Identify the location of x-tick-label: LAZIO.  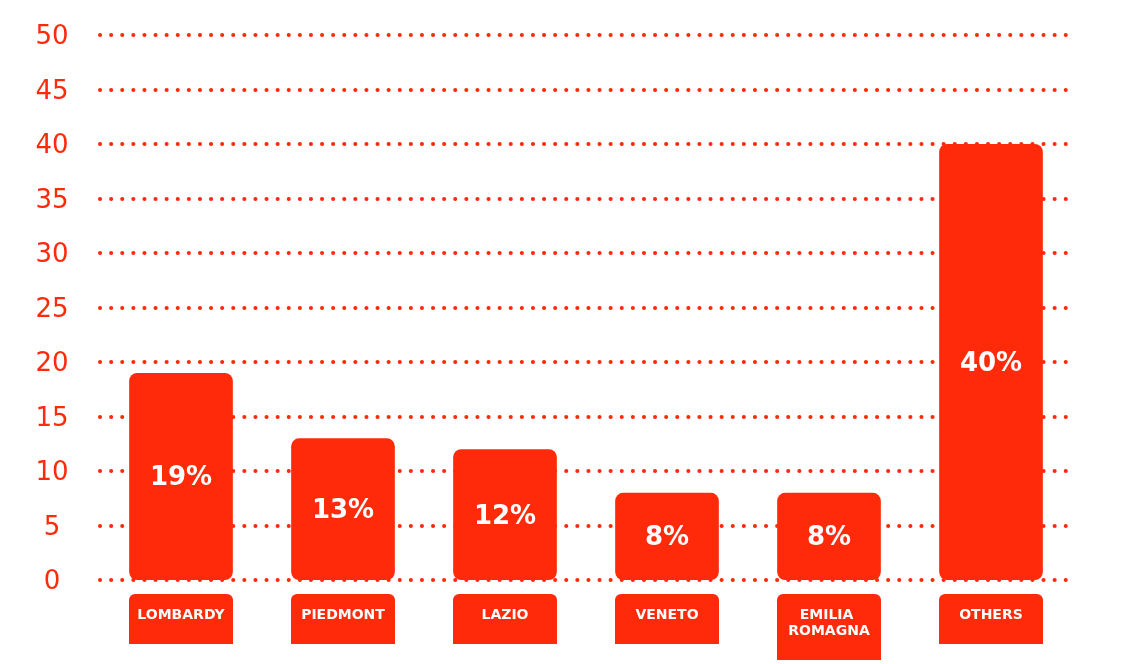
(505, 614).